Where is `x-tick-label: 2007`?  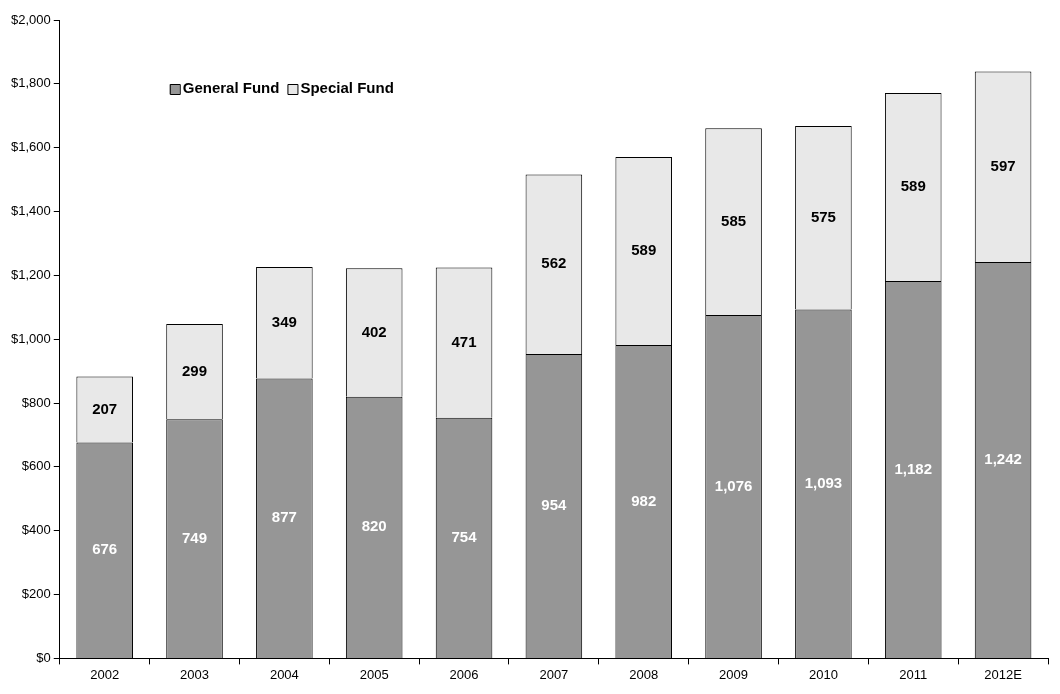 x-tick-label: 2007 is located at coordinates (554, 674).